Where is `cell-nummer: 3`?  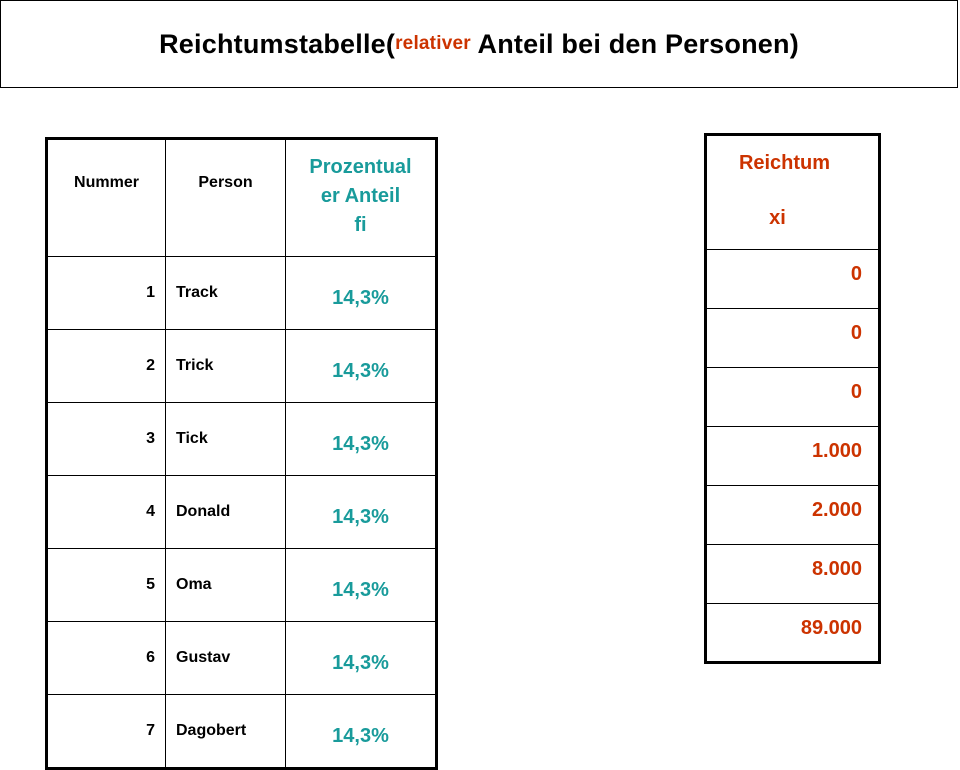 cell-nummer: 3 is located at coordinates (106, 439).